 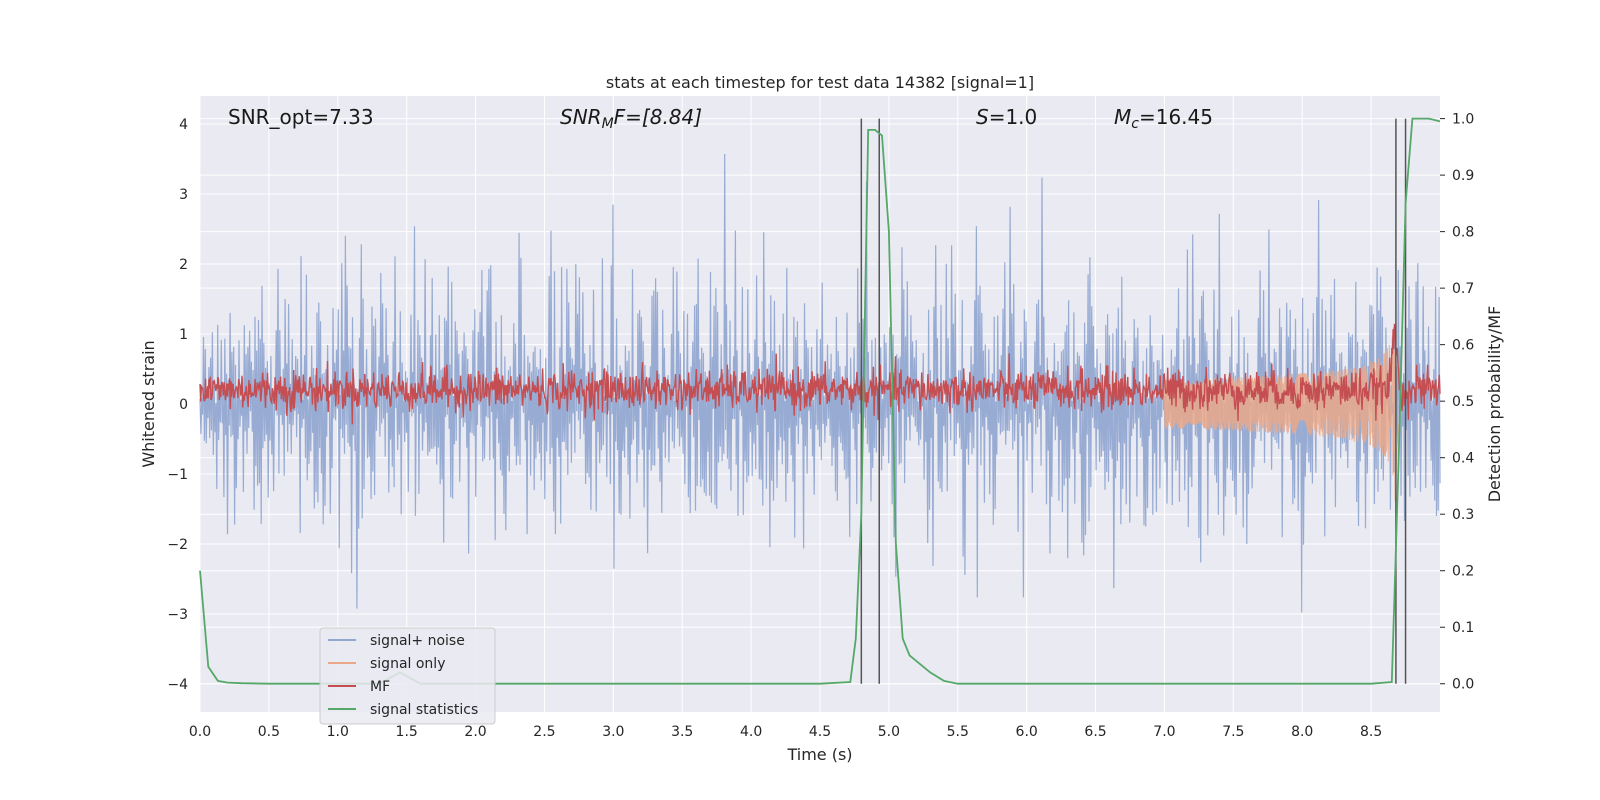 I want to click on y-axis-right-ticks: 0.0 0.1 0.2 0.3 0.4 0.5 0.6 0.7 0.8 0.9 1.0, so click(x=1457, y=402).